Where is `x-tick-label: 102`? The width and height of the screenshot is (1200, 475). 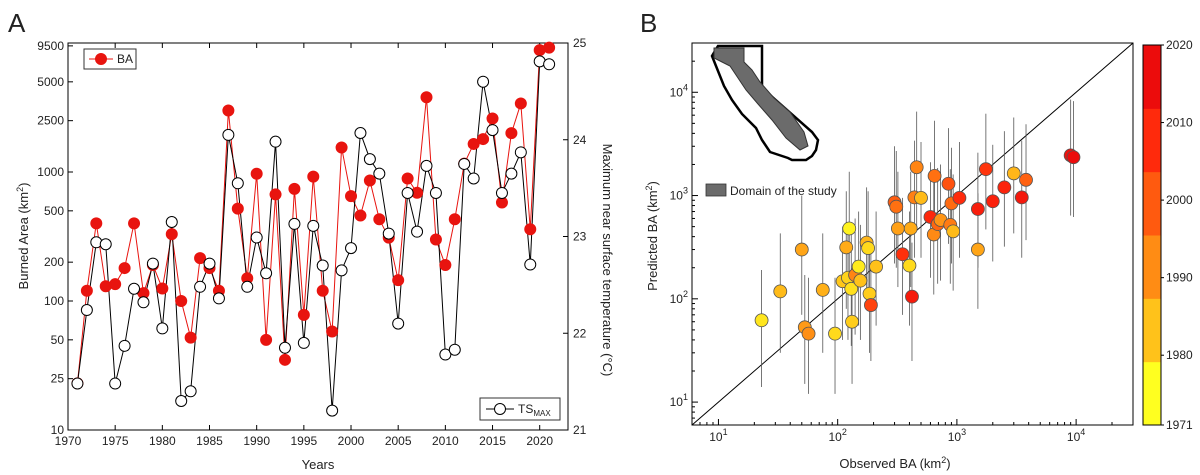
x-tick-label: 102 is located at coordinates (837, 435).